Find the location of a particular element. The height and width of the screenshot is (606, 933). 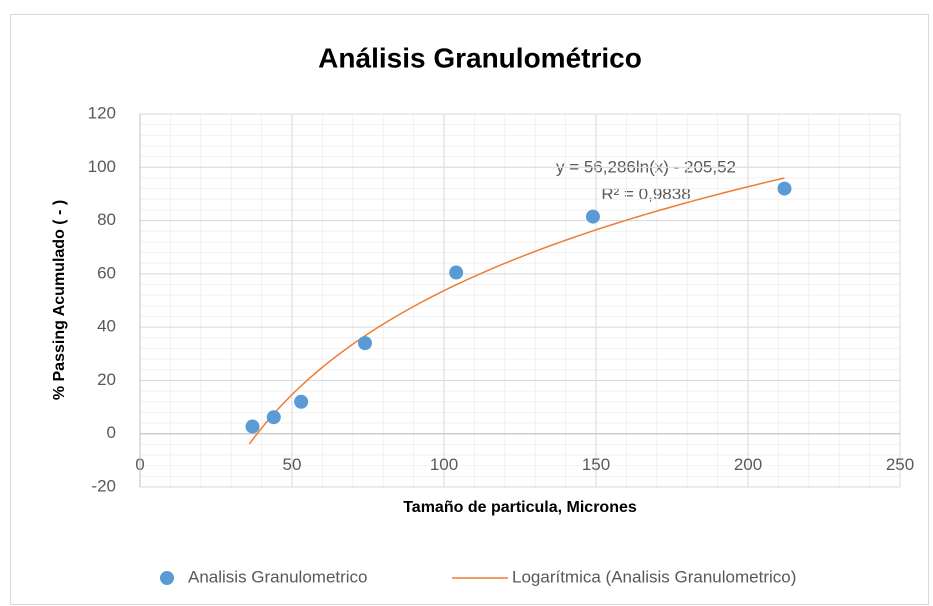

y-axis-label: % Passing Acumulado ( - ) is located at coordinates (59, 300).